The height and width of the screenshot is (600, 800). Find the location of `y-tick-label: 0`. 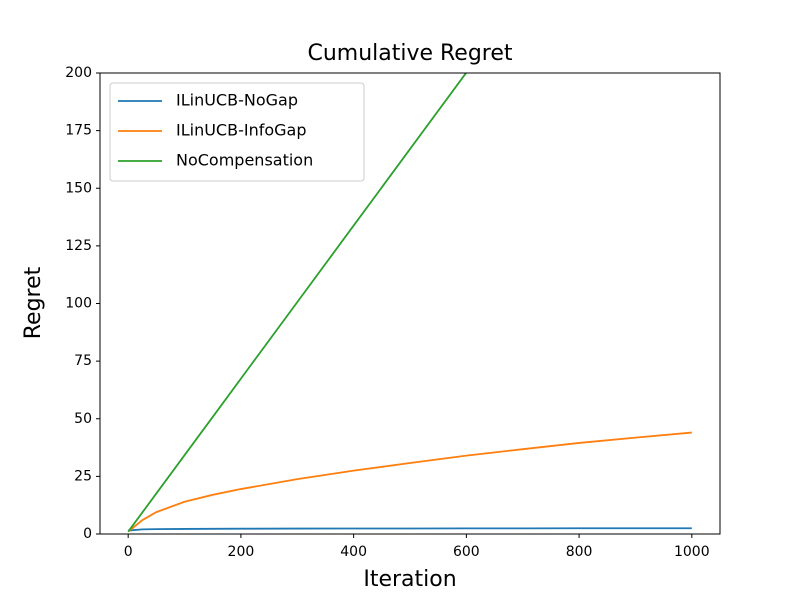

y-tick-label: 0 is located at coordinates (87, 534).